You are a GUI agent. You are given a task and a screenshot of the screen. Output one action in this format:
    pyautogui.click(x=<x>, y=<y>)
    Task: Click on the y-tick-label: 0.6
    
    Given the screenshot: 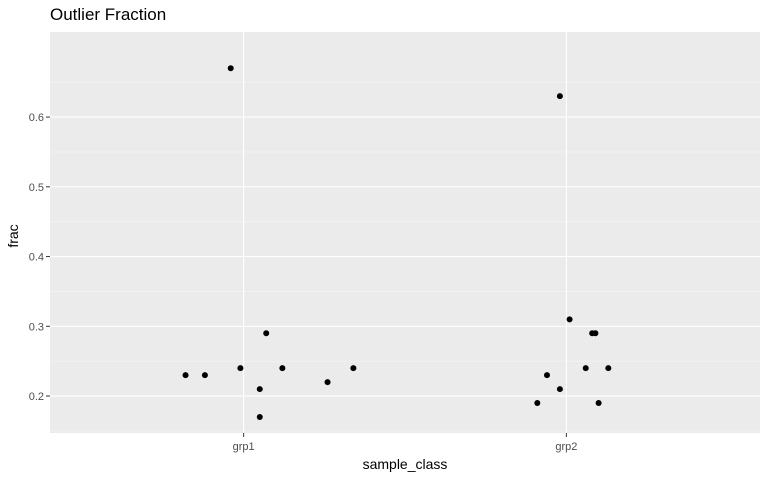 What is the action you would take?
    pyautogui.click(x=36, y=118)
    